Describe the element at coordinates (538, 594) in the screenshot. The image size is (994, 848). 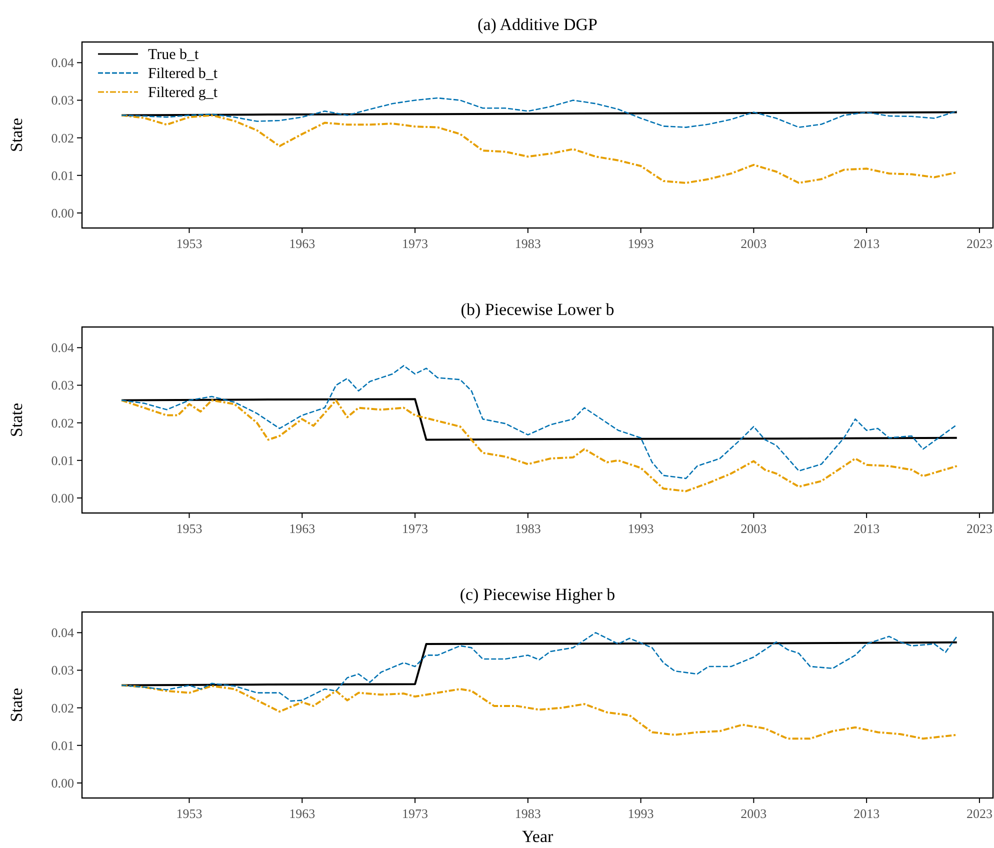
I see `chart-title: (c) Piecewise Higher b` at that location.